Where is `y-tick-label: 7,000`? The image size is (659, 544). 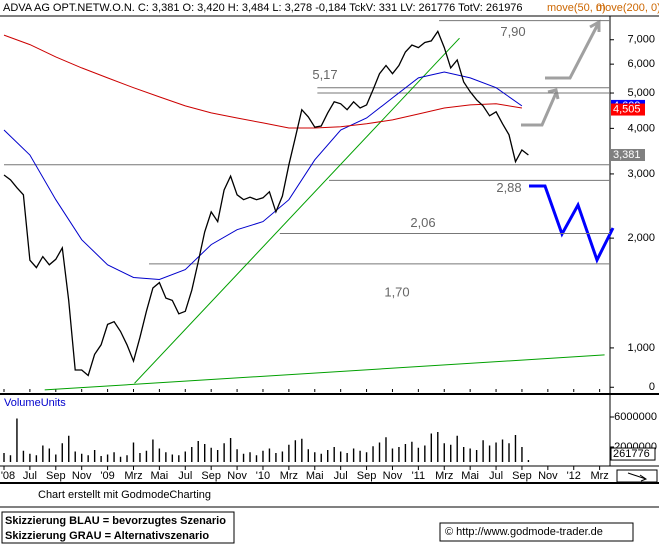
y-tick-label: 7,000 is located at coordinates (641, 40).